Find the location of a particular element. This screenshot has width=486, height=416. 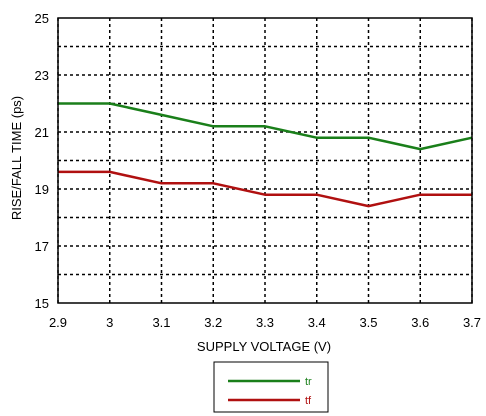

y-tick-label: 21 is located at coordinates (42, 132).